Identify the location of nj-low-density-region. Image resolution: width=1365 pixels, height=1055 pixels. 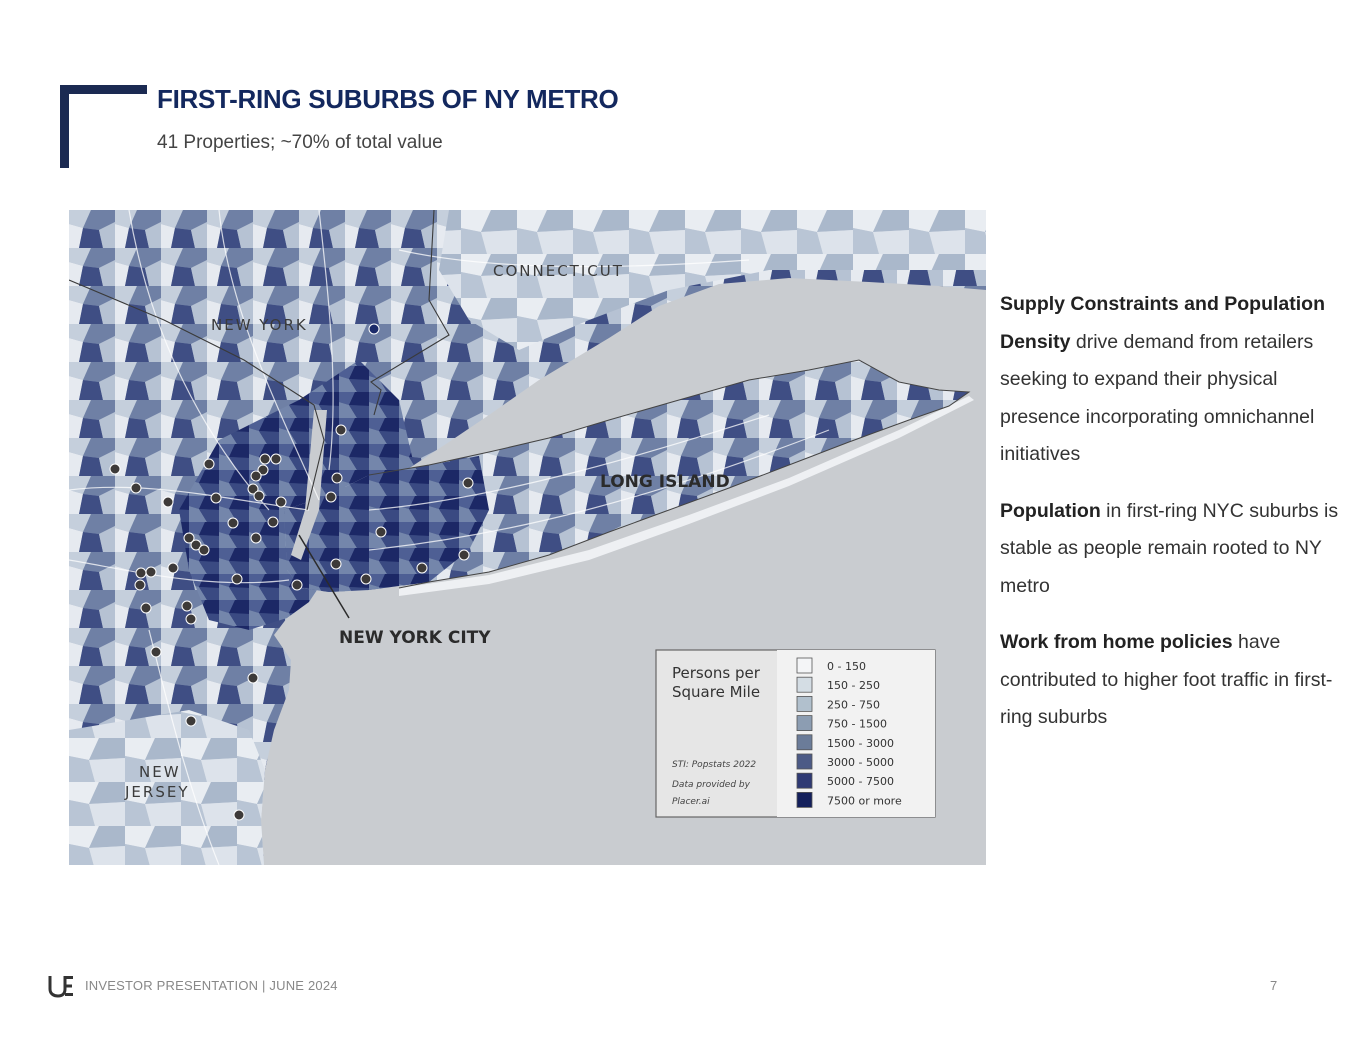
(167, 787).